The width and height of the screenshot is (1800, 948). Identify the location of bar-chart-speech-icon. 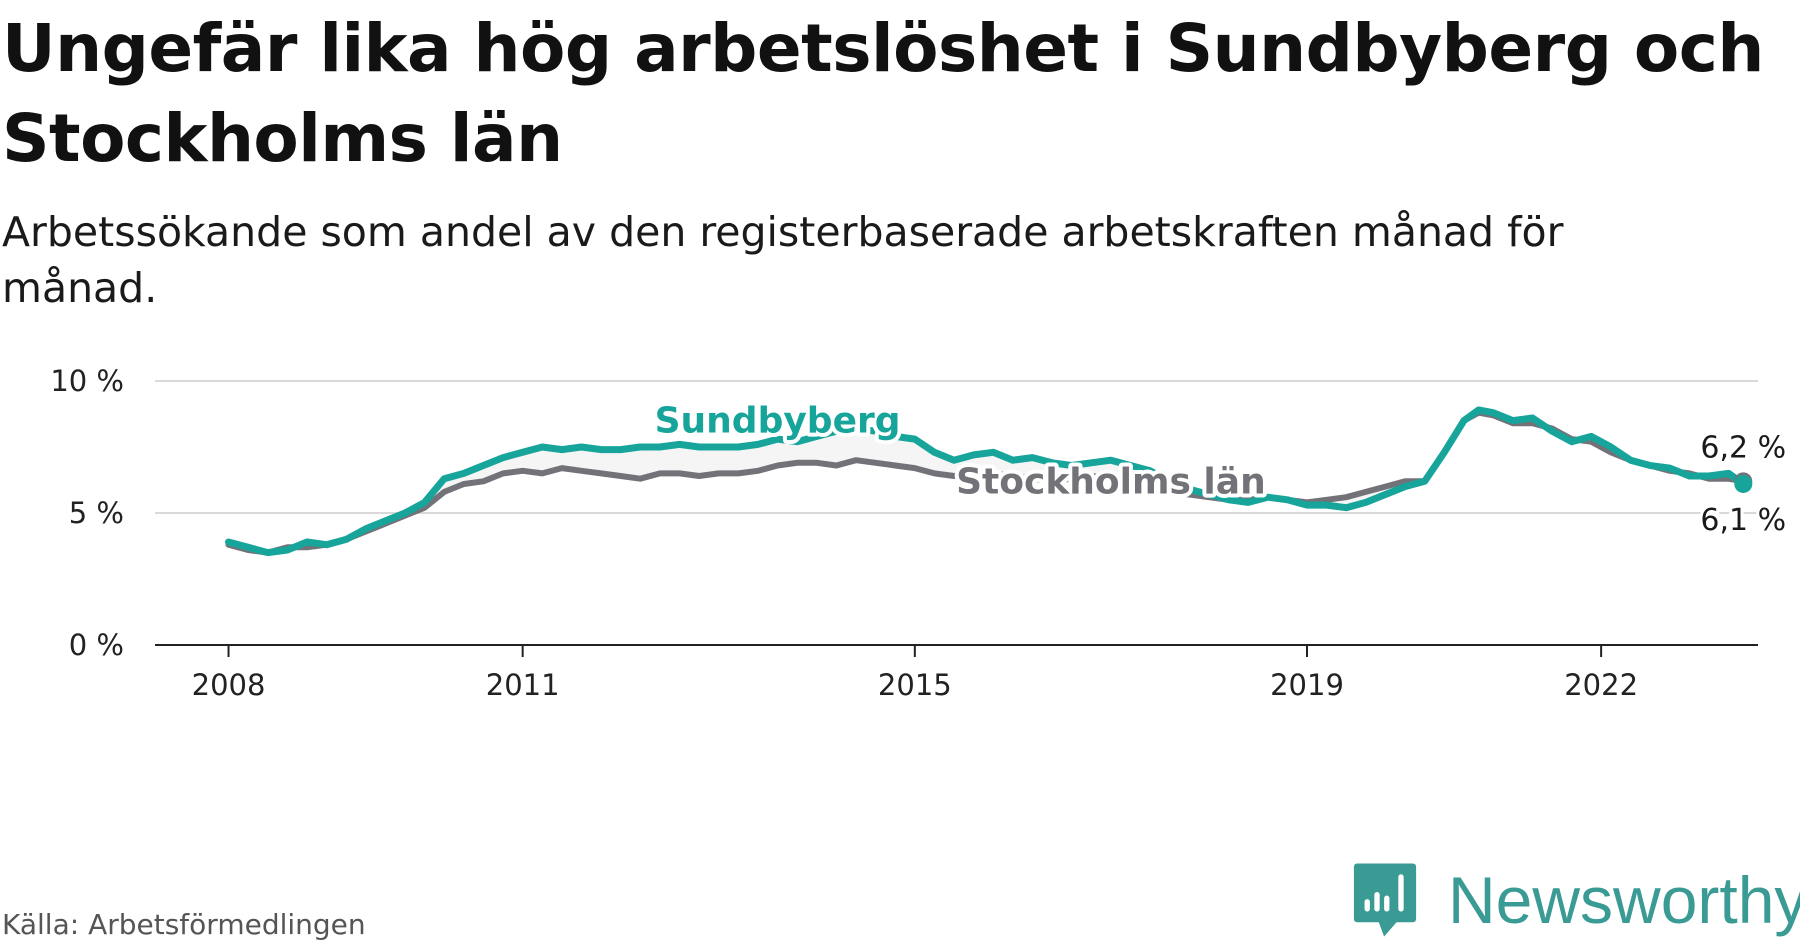
(1385, 900).